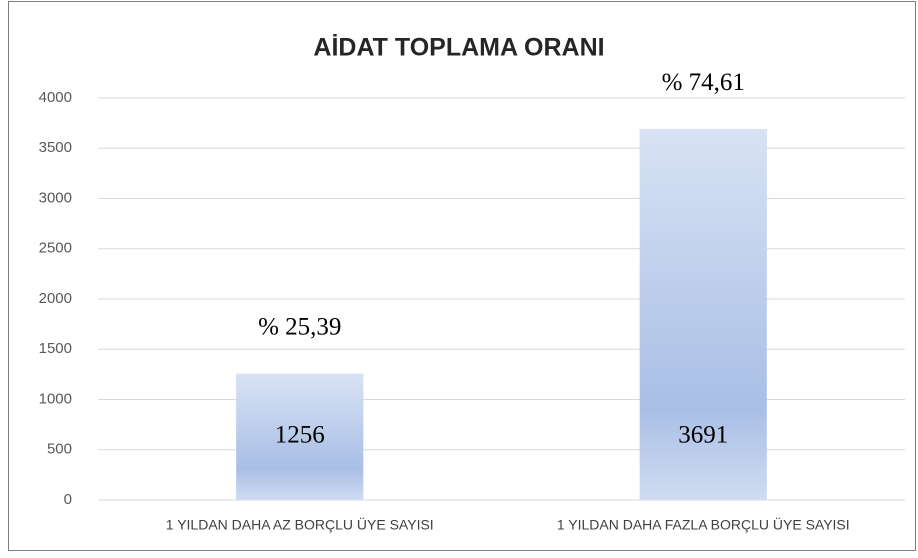  What do you see at coordinates (55, 97) in the screenshot?
I see `y-tick-label: 4000` at bounding box center [55, 97].